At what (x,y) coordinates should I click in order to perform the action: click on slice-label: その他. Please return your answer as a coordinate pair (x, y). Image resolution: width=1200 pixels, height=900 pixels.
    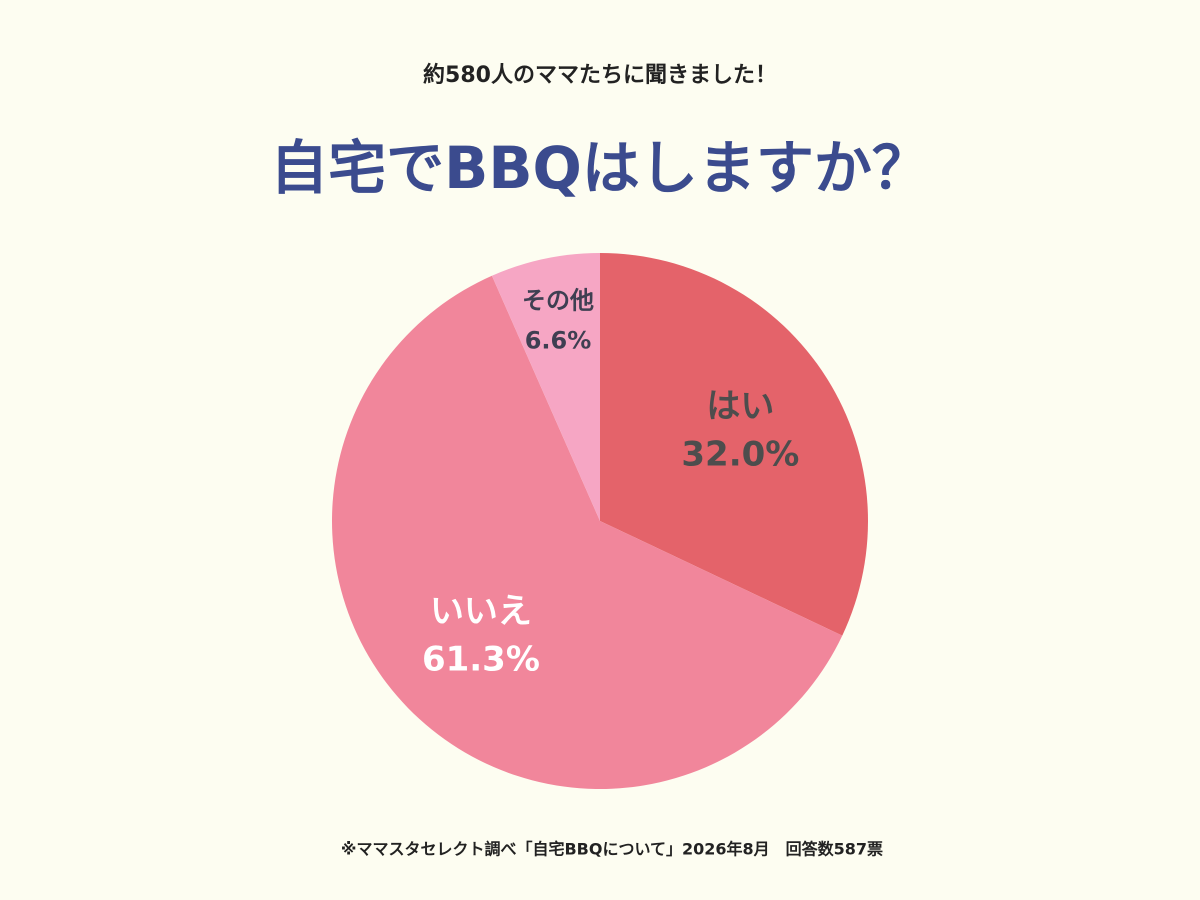
    Looking at the image, I should click on (558, 301).